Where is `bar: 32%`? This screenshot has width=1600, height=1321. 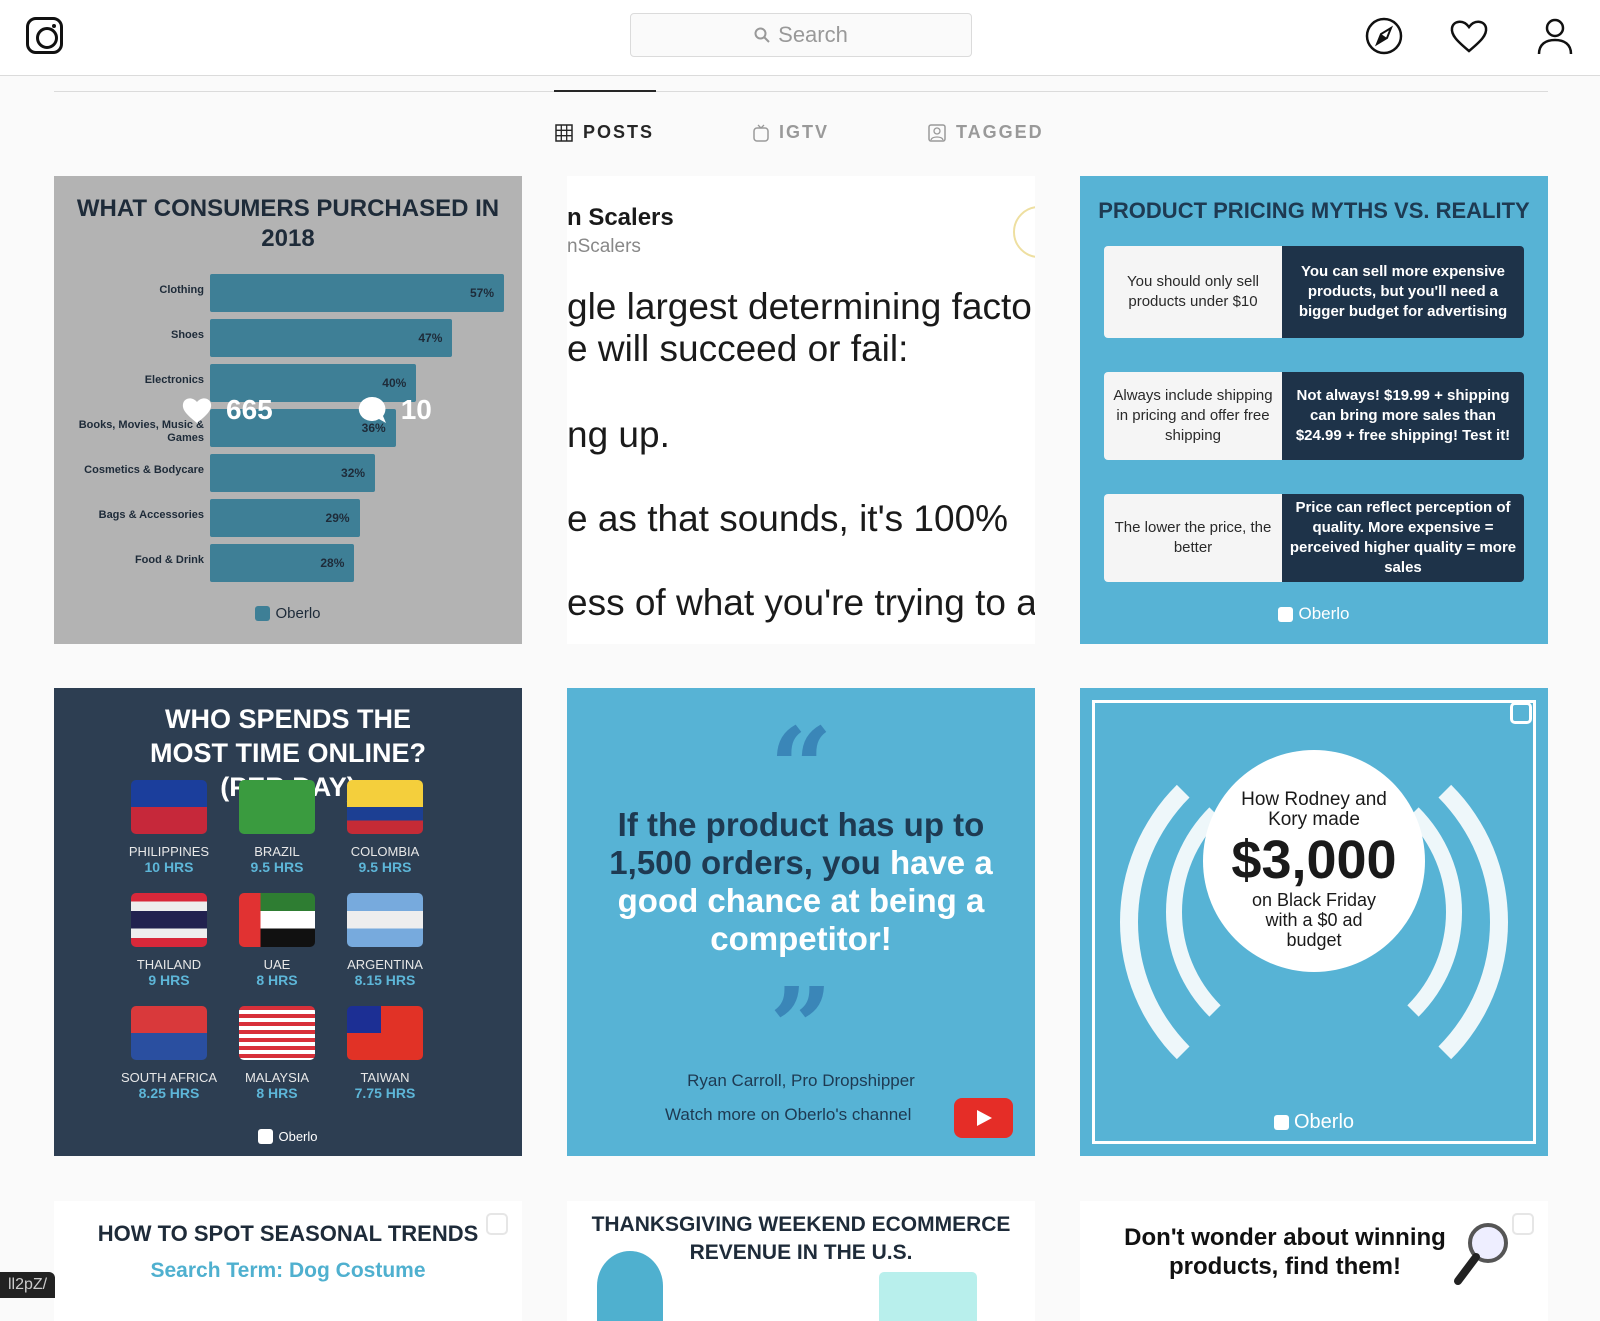
bar: 32% is located at coordinates (293, 473).